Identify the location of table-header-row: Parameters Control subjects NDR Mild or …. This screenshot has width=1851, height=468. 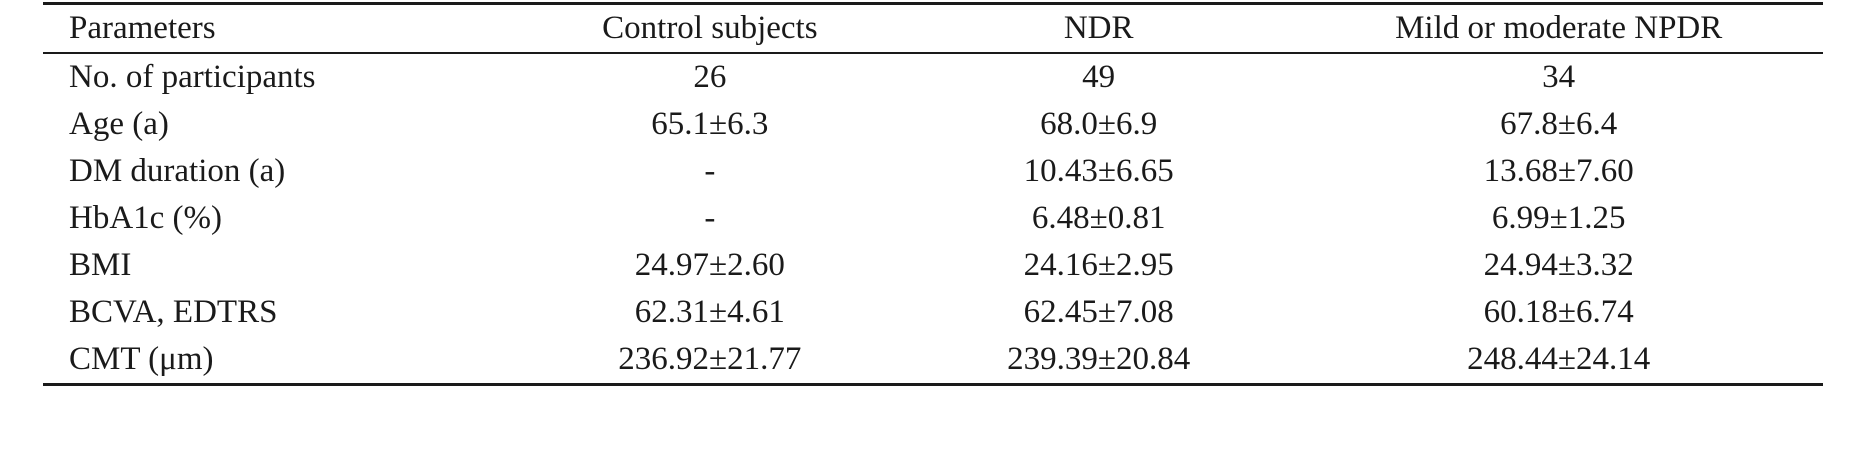
(933, 28).